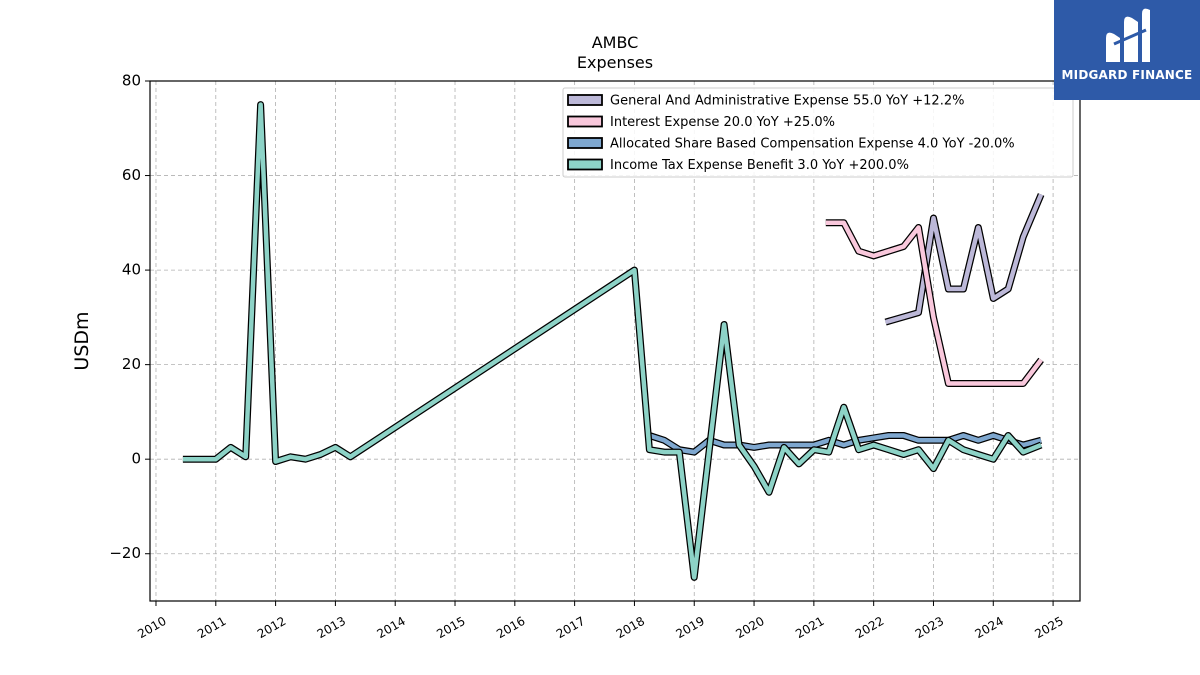 The image size is (1200, 675). What do you see at coordinates (690, 627) in the screenshot?
I see `x-tick-label: 2019` at bounding box center [690, 627].